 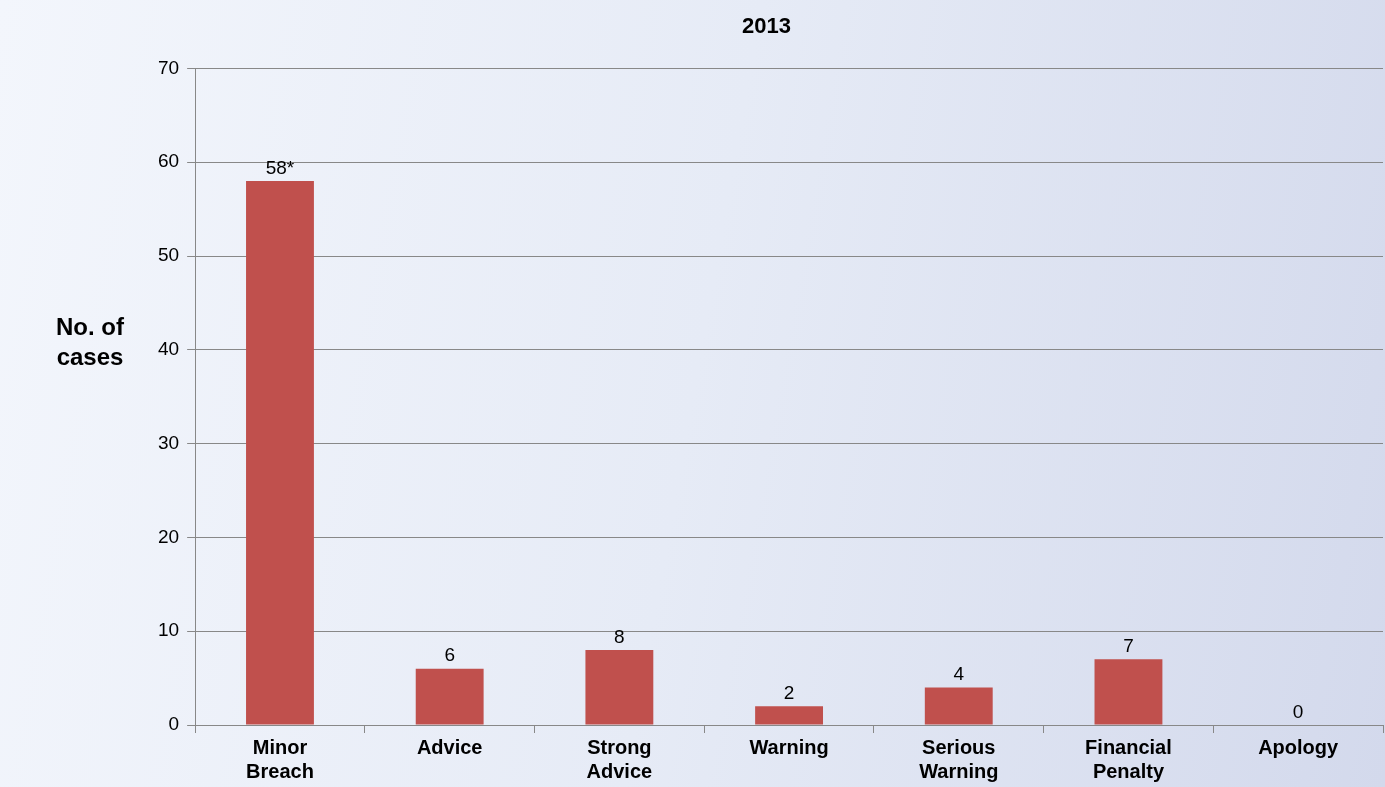 What do you see at coordinates (1128, 646) in the screenshot?
I see `data-label: 7` at bounding box center [1128, 646].